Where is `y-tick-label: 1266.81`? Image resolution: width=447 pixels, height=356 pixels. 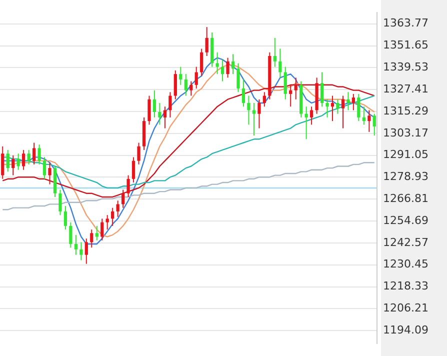 y-tick-label: 1266.81 is located at coordinates (405, 198).